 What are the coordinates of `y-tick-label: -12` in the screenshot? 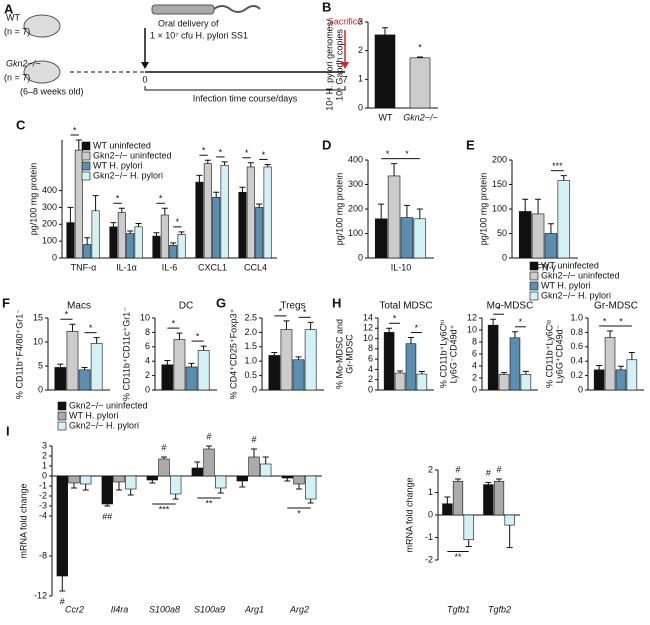 It's located at (40, 595).